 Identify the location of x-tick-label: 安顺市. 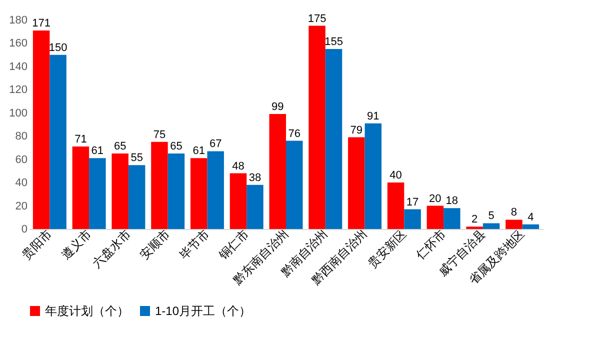
(155, 244).